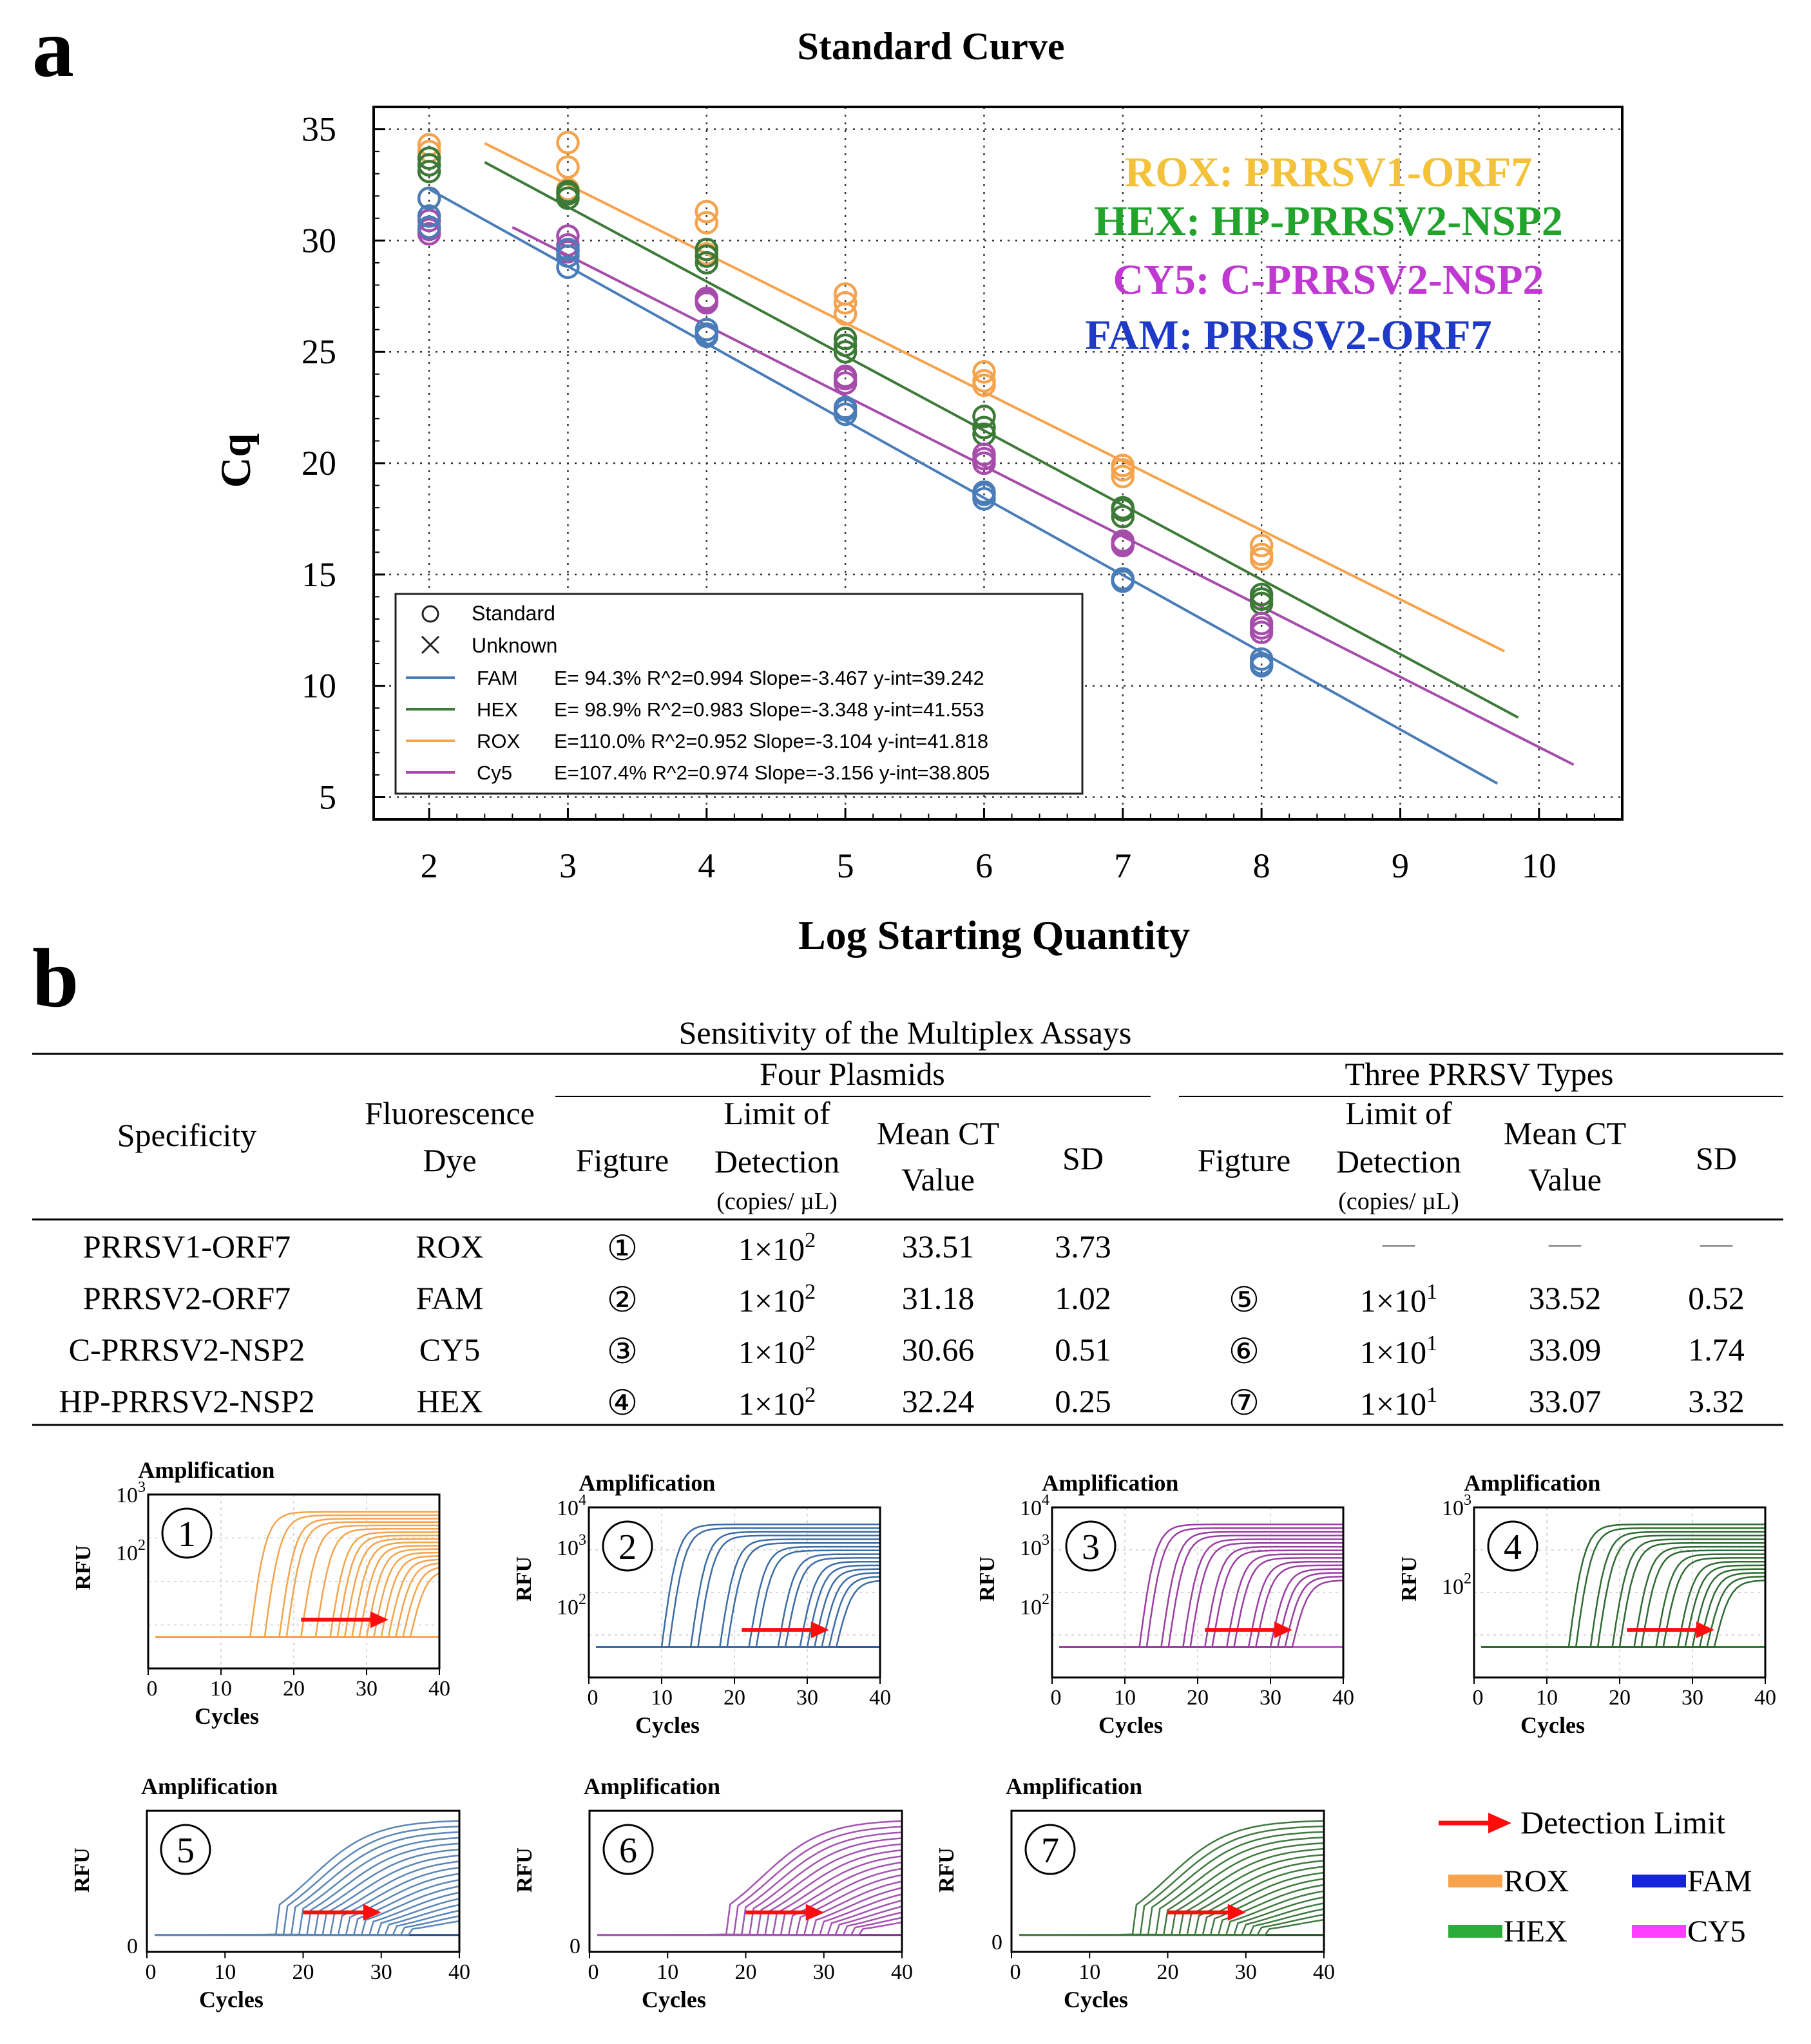 The width and height of the screenshot is (1811, 2044). I want to click on plot-number: 2, so click(628, 1547).